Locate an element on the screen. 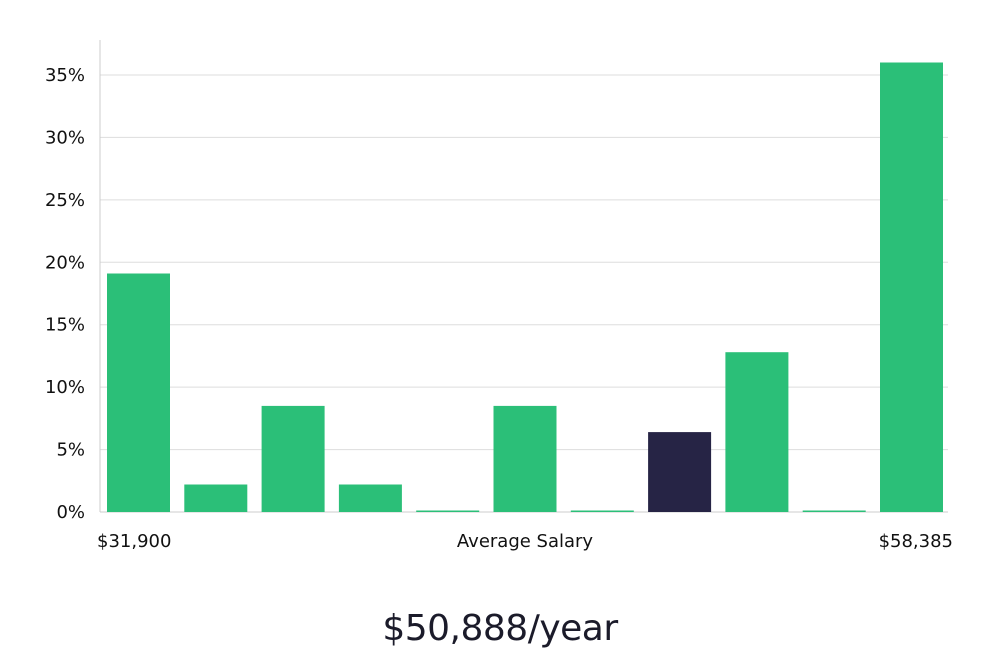  y-tick-label-15: 15% is located at coordinates (65, 325).